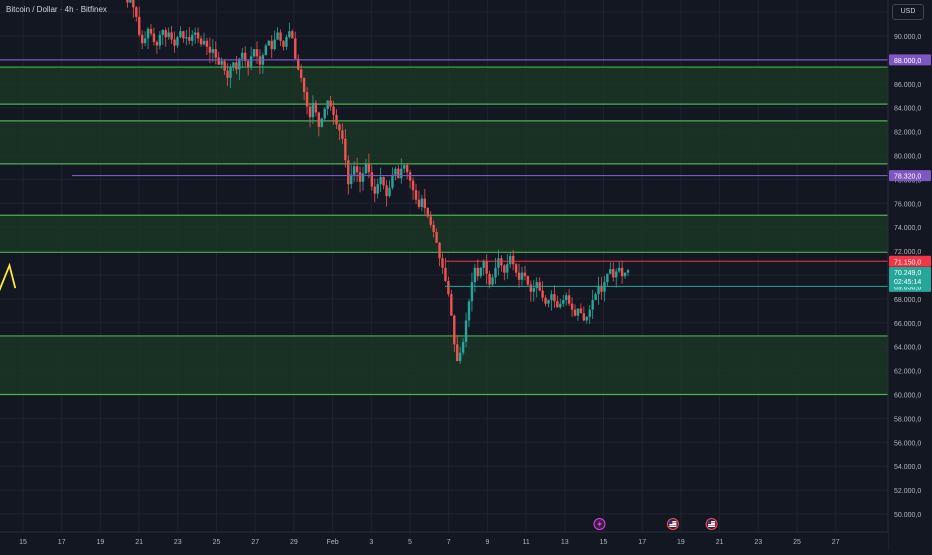  Describe the element at coordinates (907, 419) in the screenshot. I see `price-tick-label: 58.000,0` at that location.